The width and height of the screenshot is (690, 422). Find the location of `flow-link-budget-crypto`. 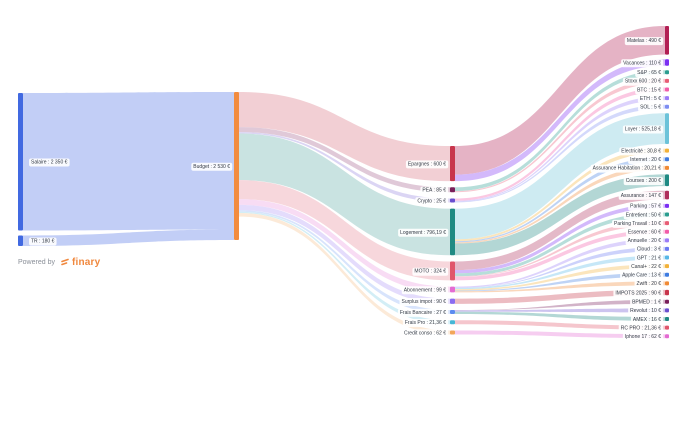

flow-link-budget-crypto is located at coordinates (344, 167).